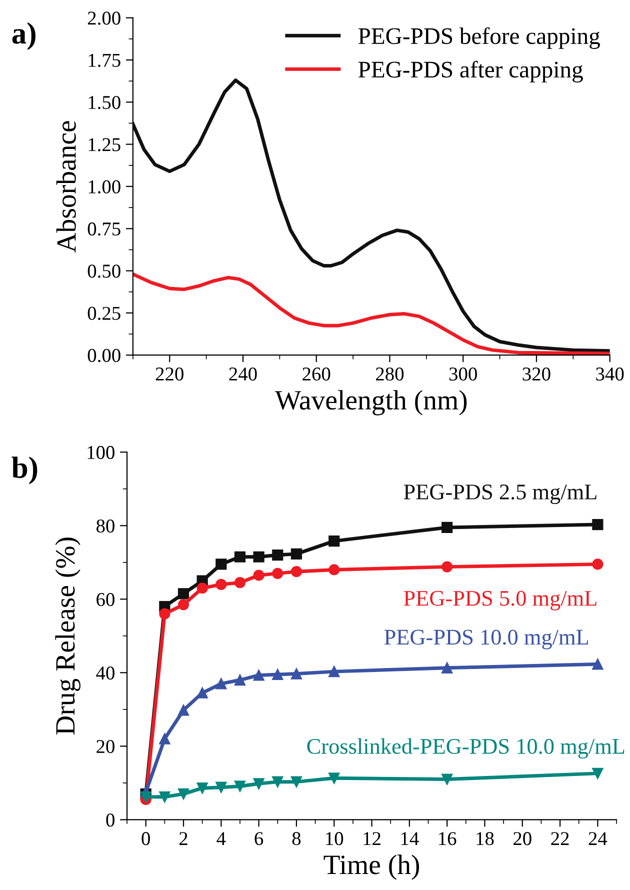 The image size is (630, 890). I want to click on x-tick-label: 20, so click(523, 839).